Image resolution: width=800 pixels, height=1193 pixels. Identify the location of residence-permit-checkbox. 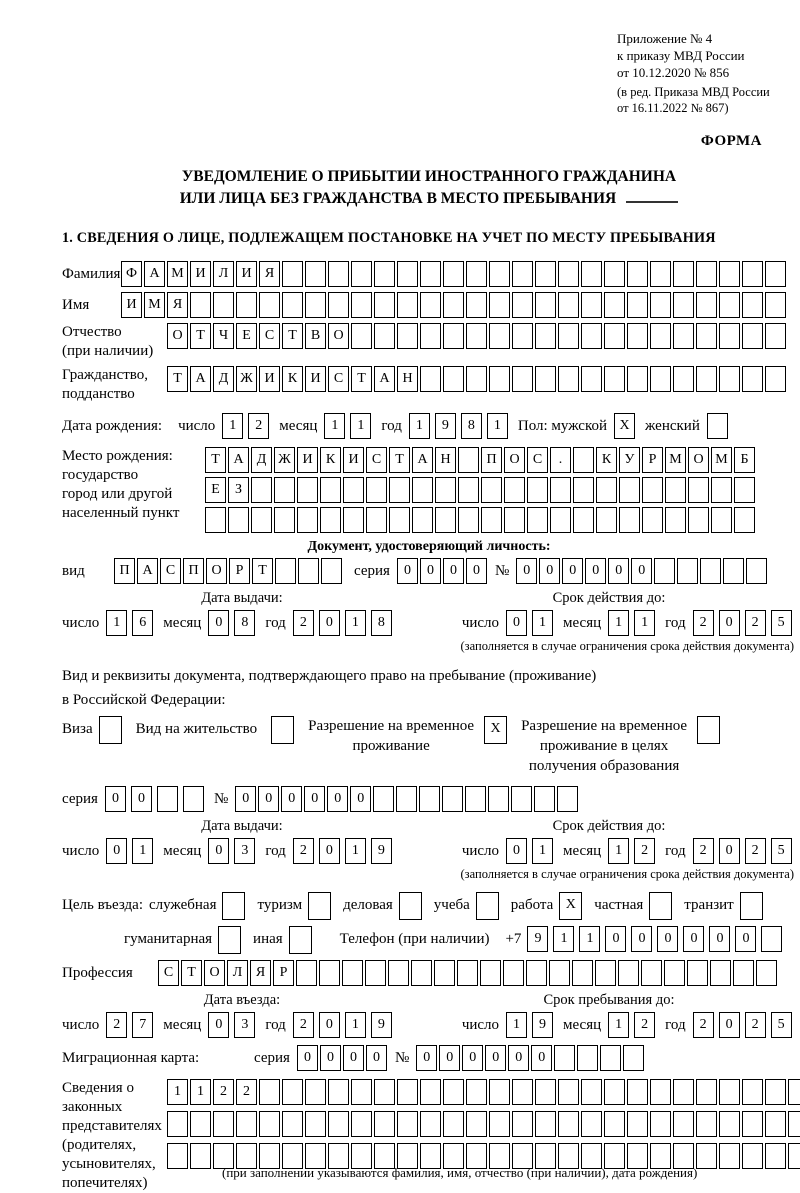
(283, 730).